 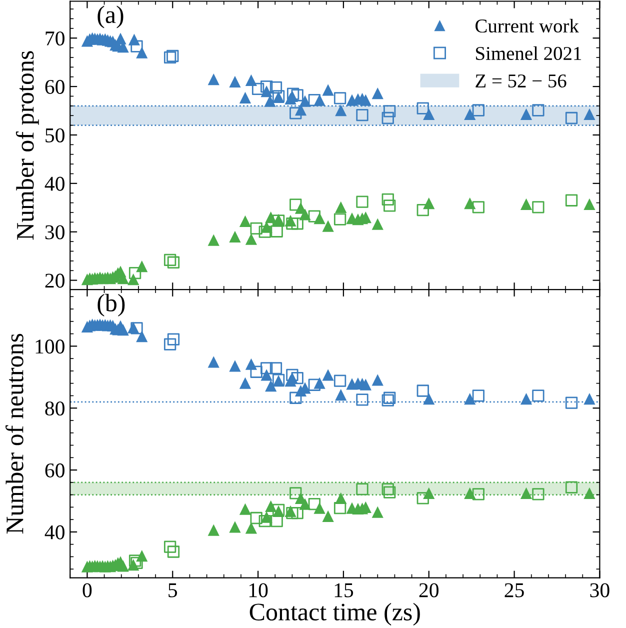 What do you see at coordinates (521, 81) in the screenshot?
I see `legend-label: Z = 52 − 56` at bounding box center [521, 81].